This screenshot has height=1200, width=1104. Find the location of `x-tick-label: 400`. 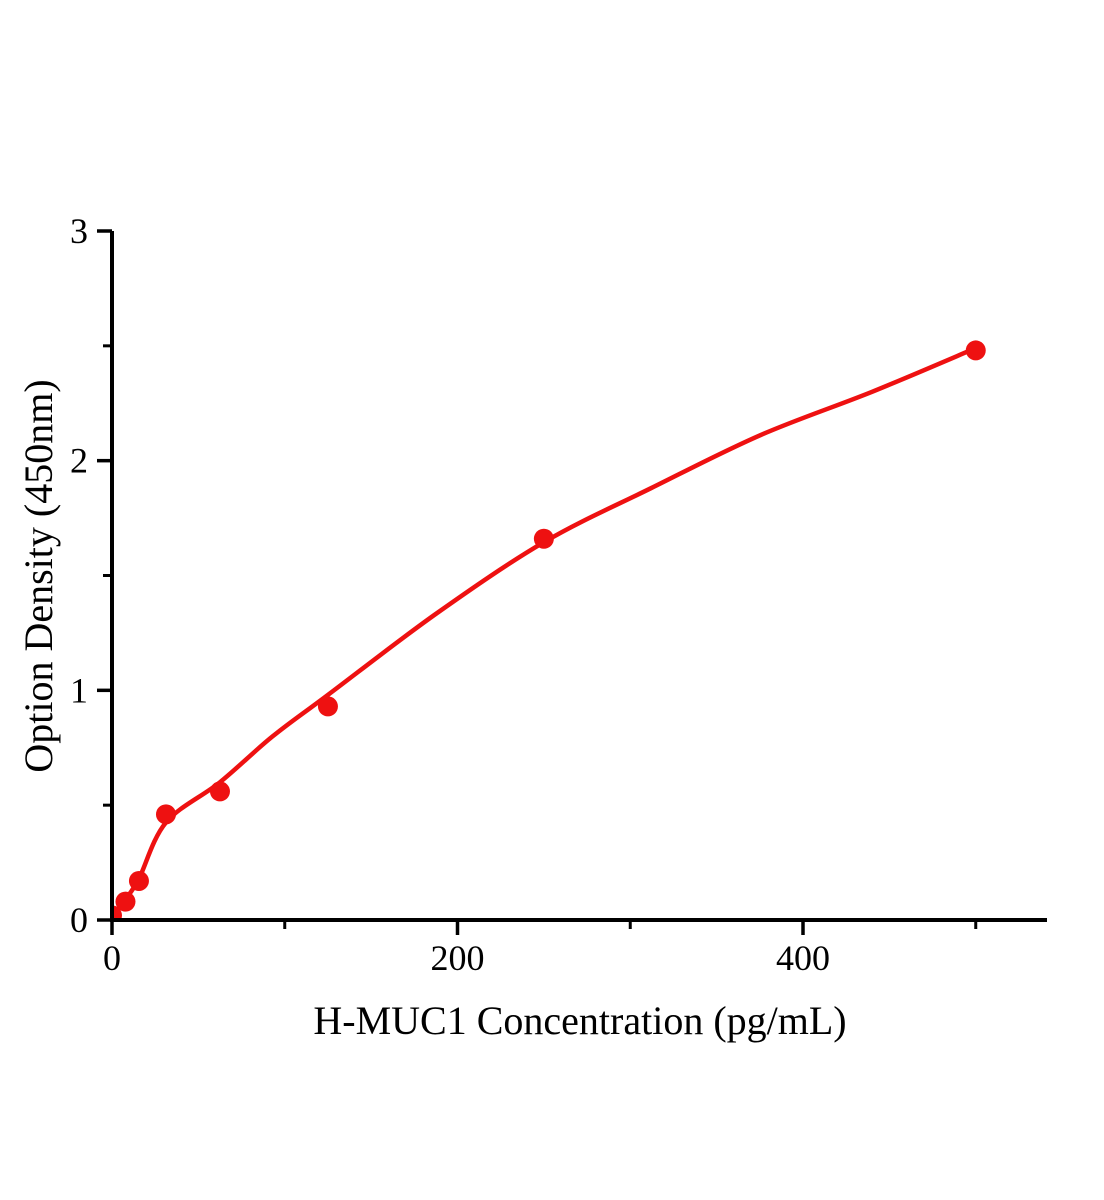

x-tick-label: 400 is located at coordinates (803, 958).